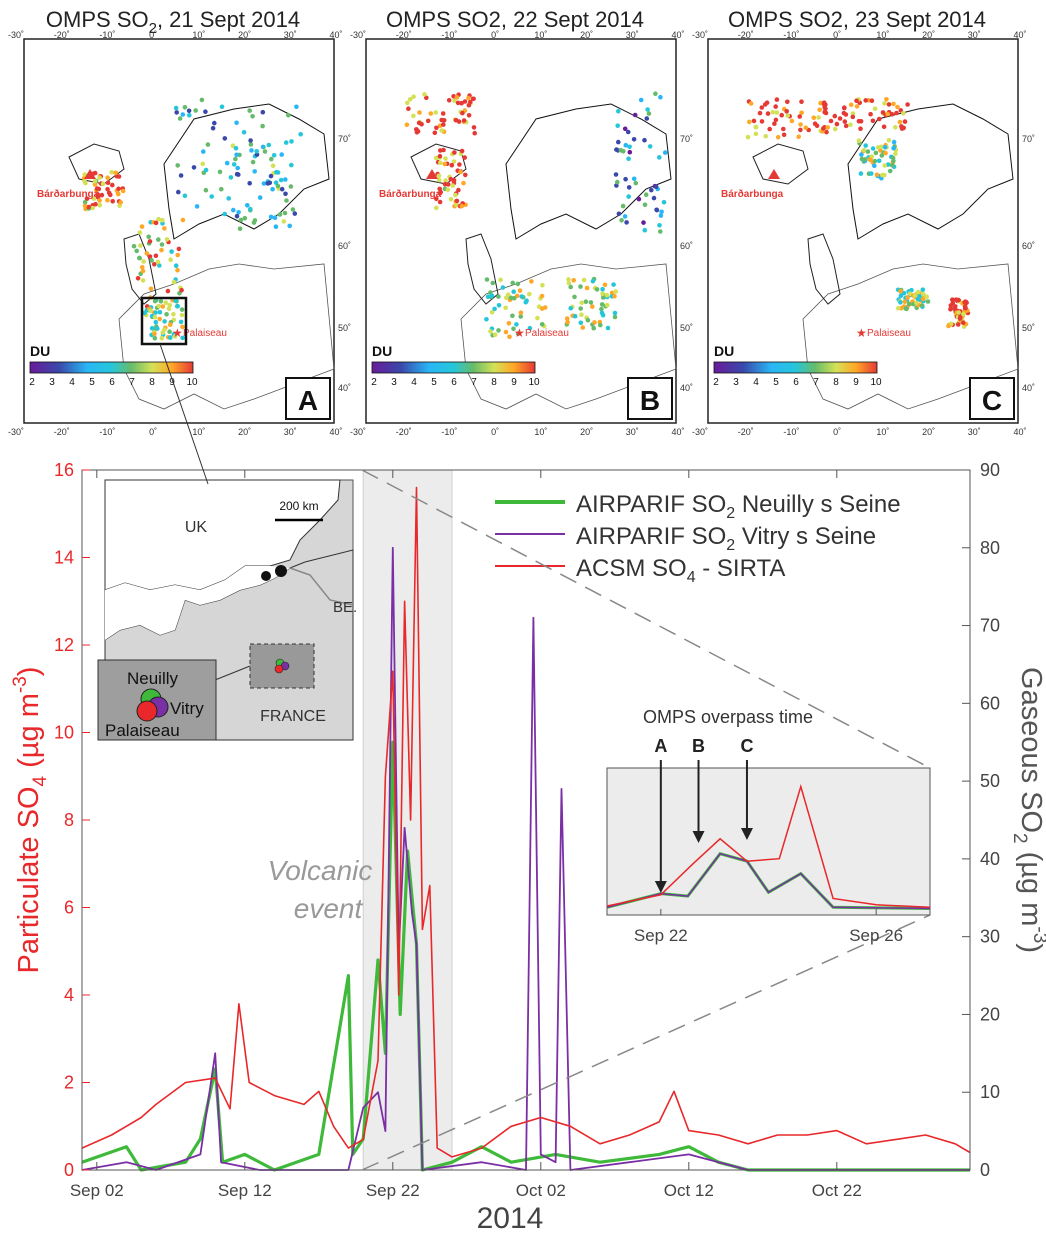 The image size is (1046, 1234). What do you see at coordinates (184, 414) in the screenshot?
I see `map-to-inset-connector` at bounding box center [184, 414].